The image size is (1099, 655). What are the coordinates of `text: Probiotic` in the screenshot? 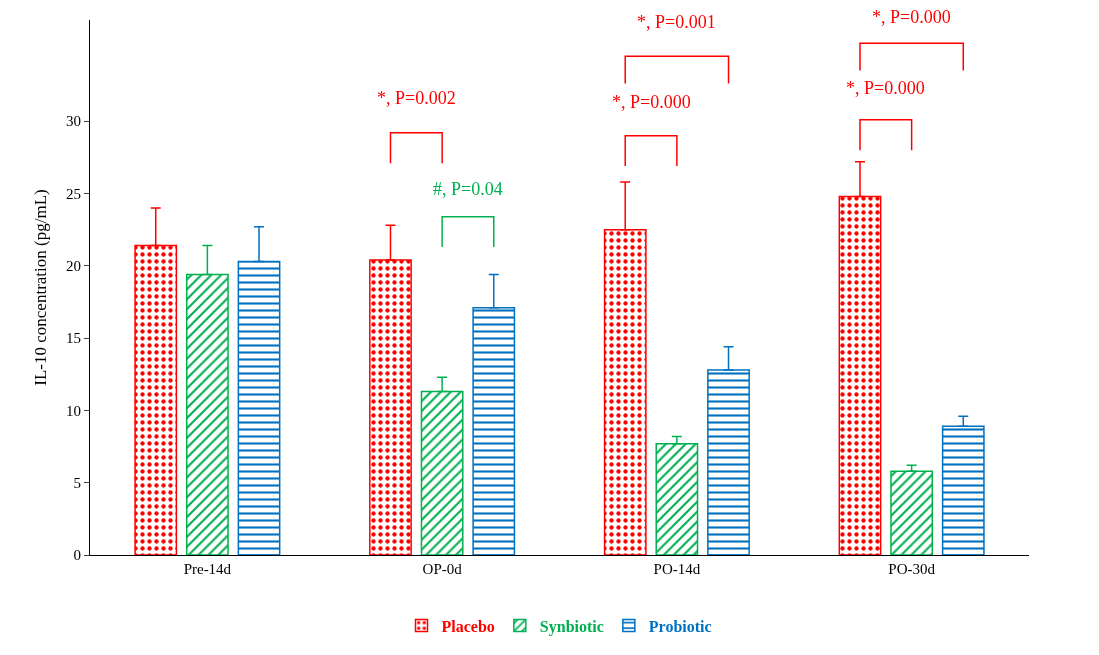 It's located at (680, 626).